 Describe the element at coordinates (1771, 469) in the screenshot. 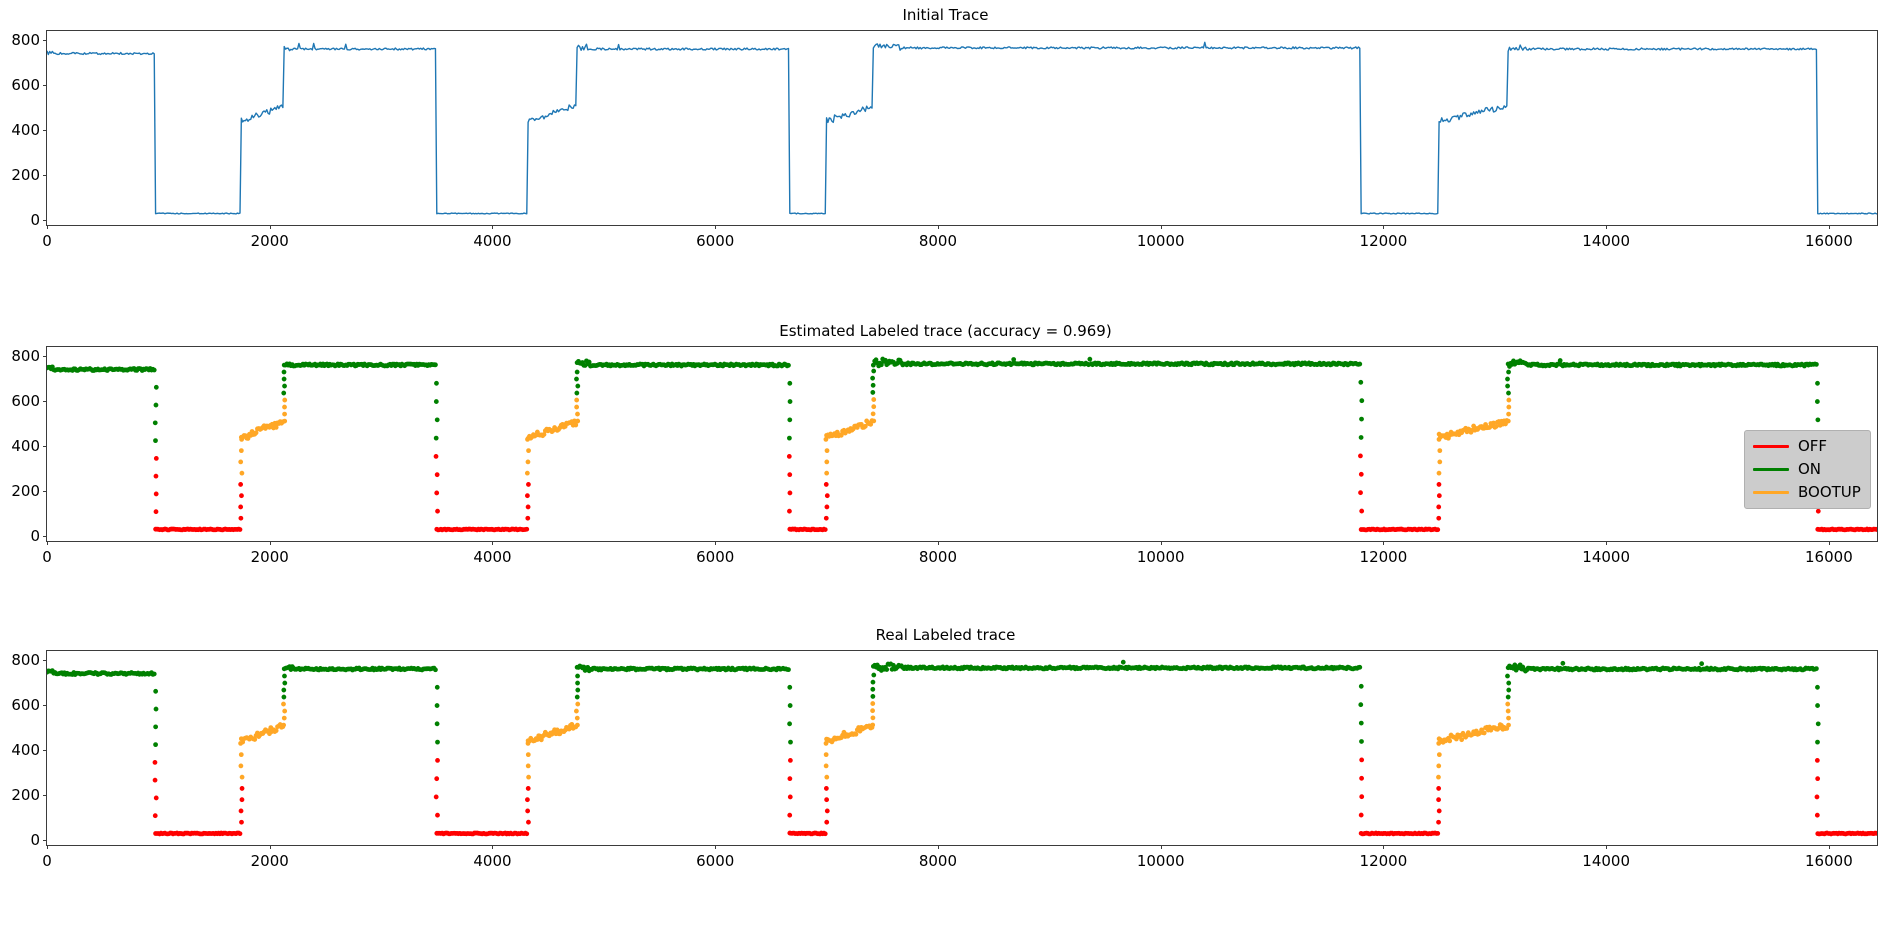

I see `legend-swatch-on` at that location.